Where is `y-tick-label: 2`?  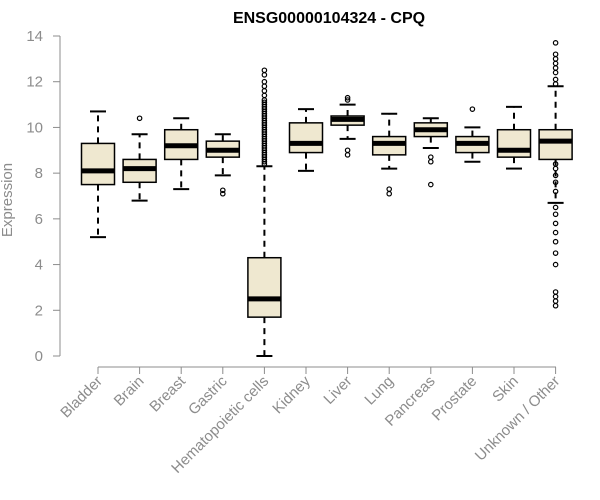 y-tick-label: 2 is located at coordinates (39, 310).